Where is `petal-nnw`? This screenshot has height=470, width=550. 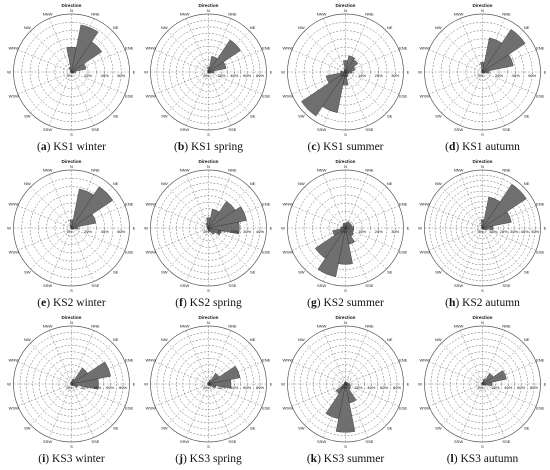
petal-nnw is located at coordinates (208, 71).